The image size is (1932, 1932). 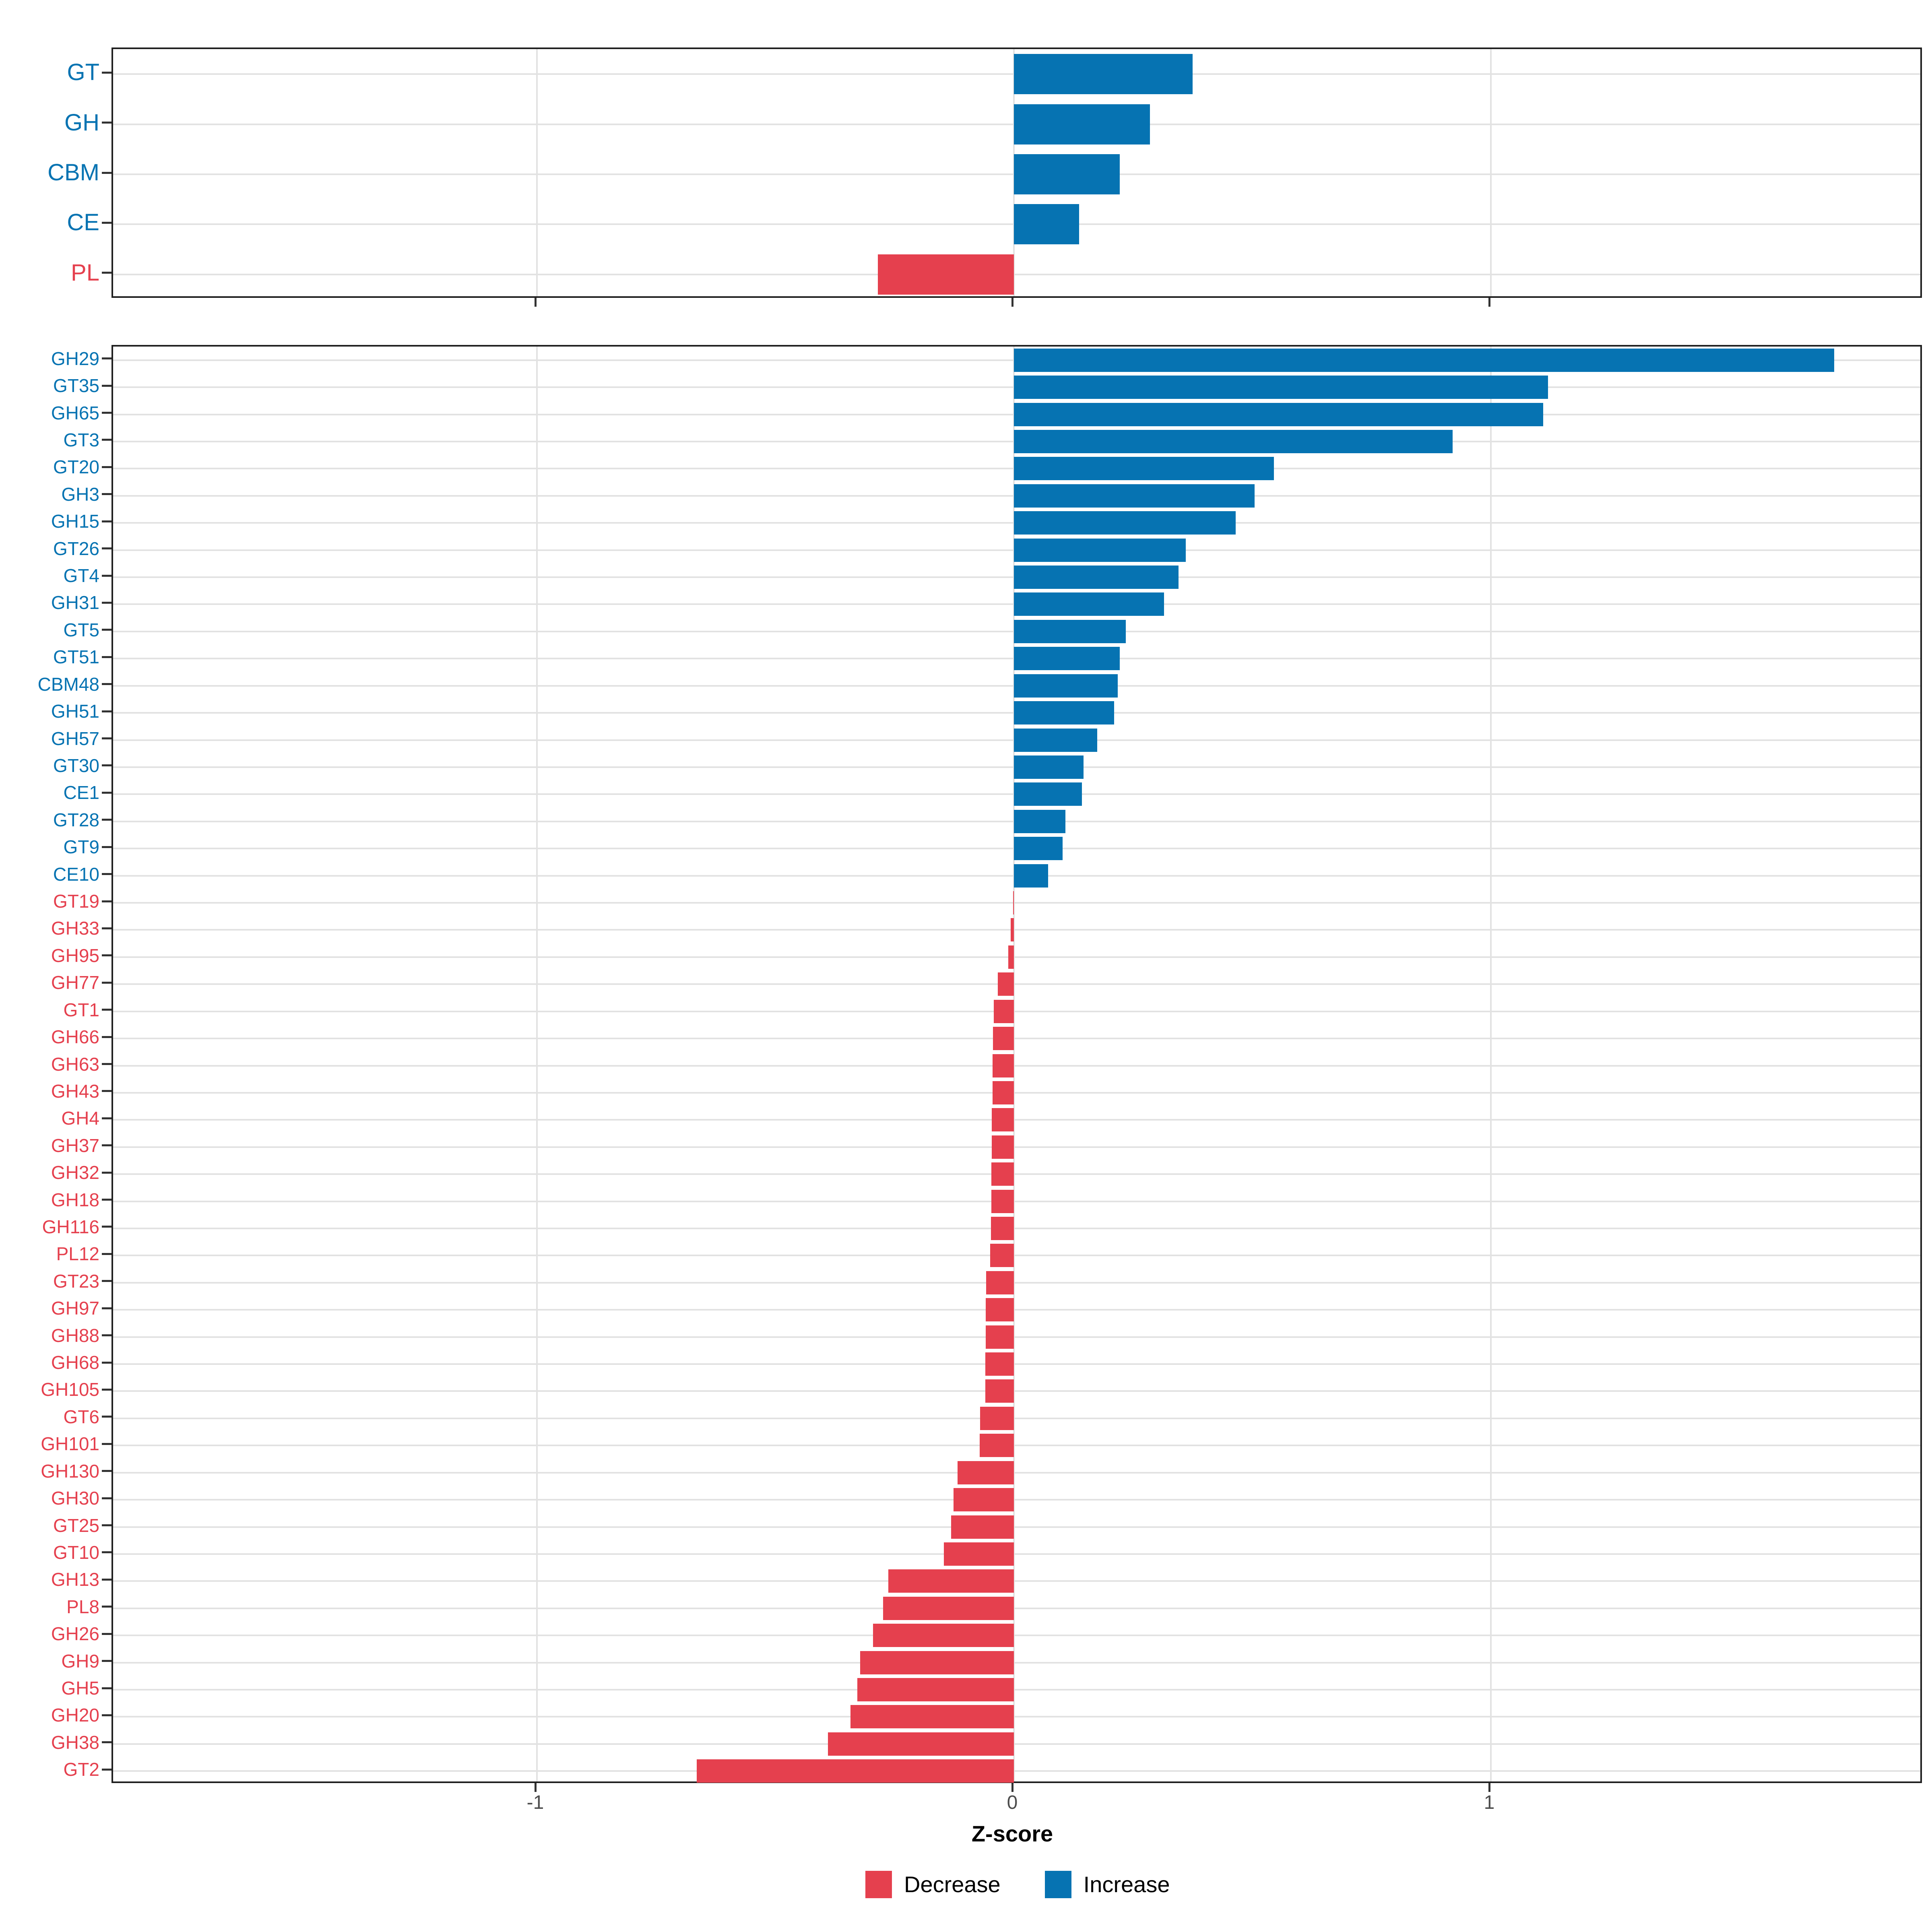 I want to click on y-tick-GH18, so click(x=106, y=1200).